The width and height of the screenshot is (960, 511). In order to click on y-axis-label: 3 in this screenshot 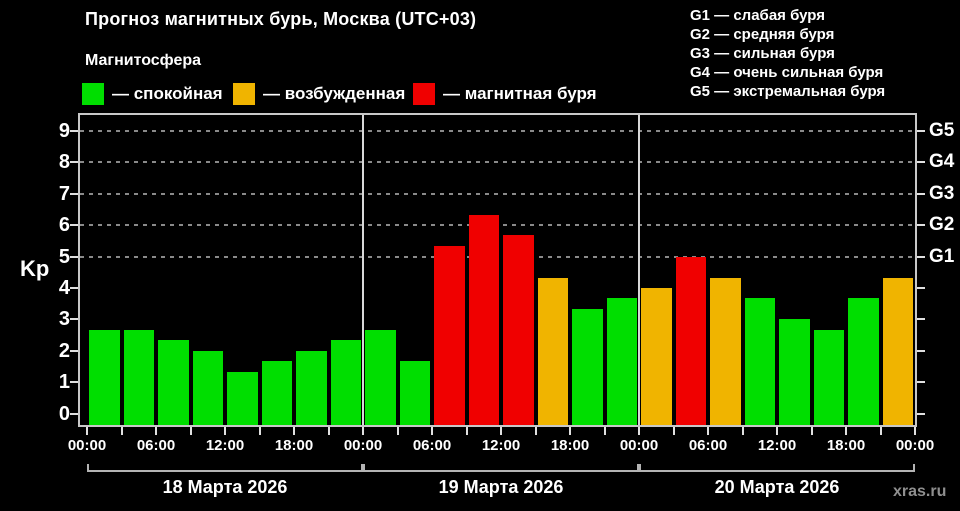, I will do `click(64, 319)`.